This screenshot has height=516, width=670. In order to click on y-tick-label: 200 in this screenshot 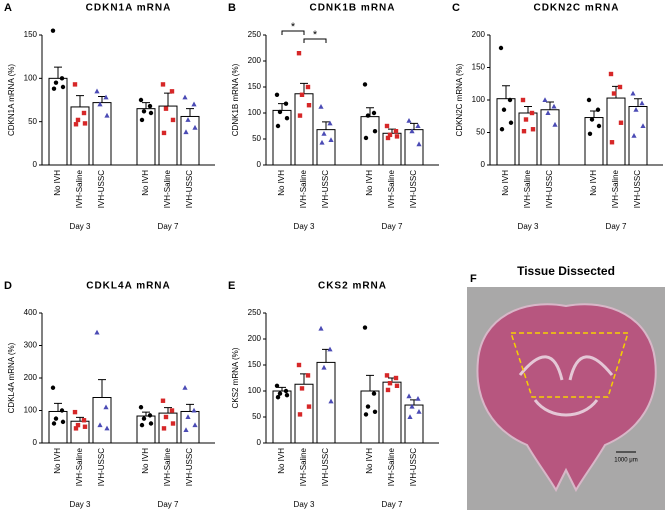, I will do `click(479, 34)`.